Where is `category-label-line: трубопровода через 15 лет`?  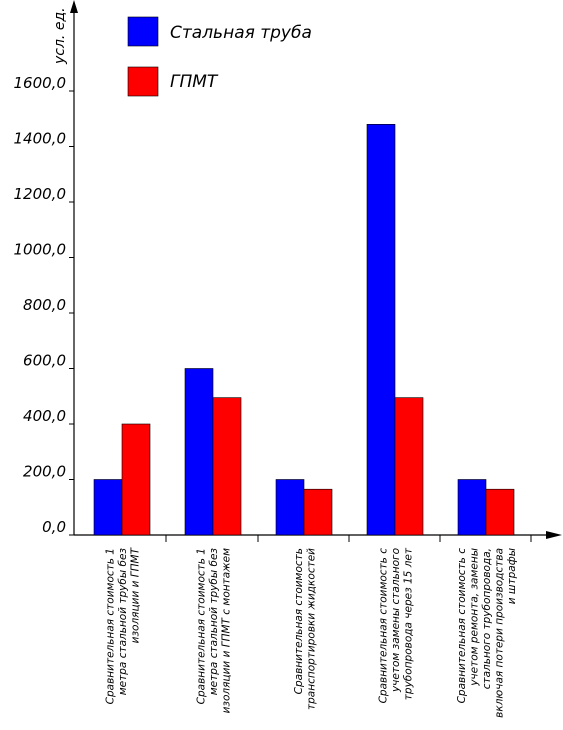
category-label-line: трубопровода через 15 лет is located at coordinates (409, 623).